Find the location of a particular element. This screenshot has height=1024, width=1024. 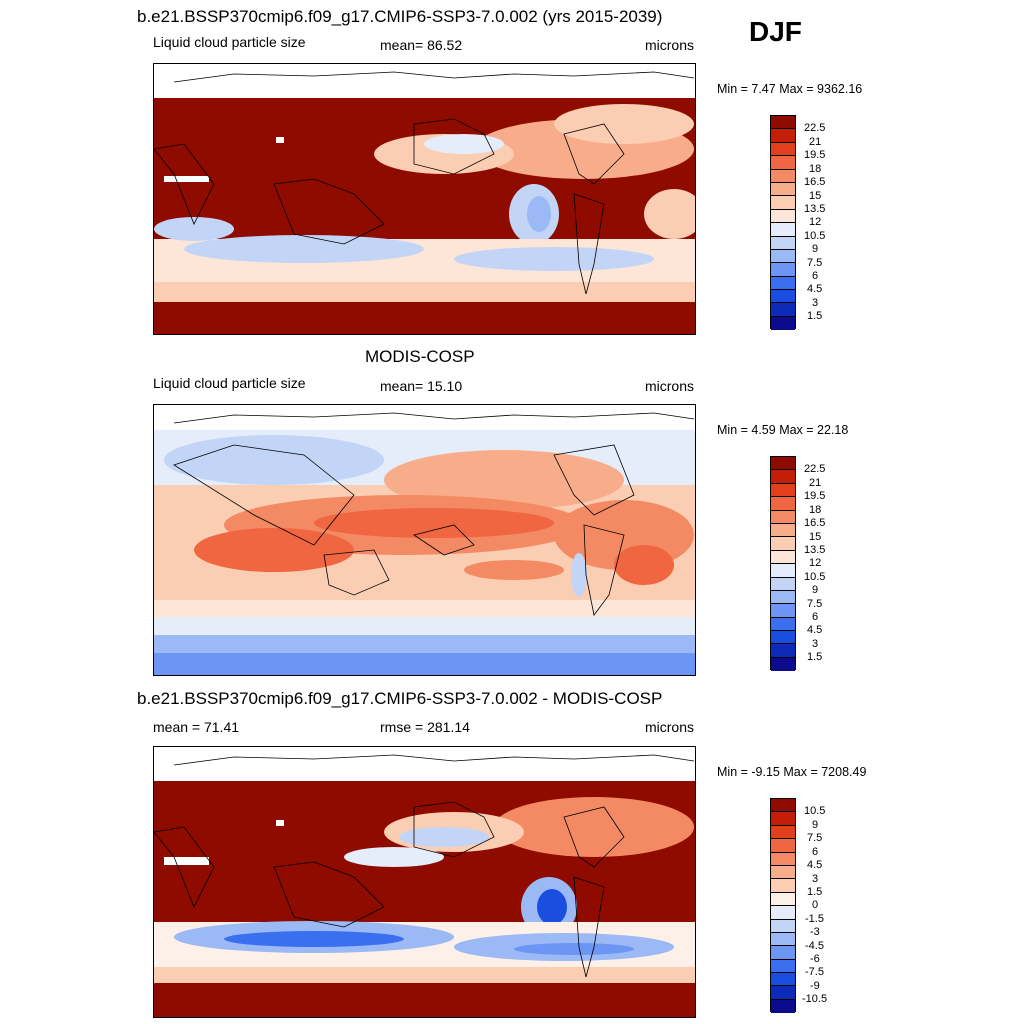

colorbar-tick-label: -6 is located at coordinates (815, 959).